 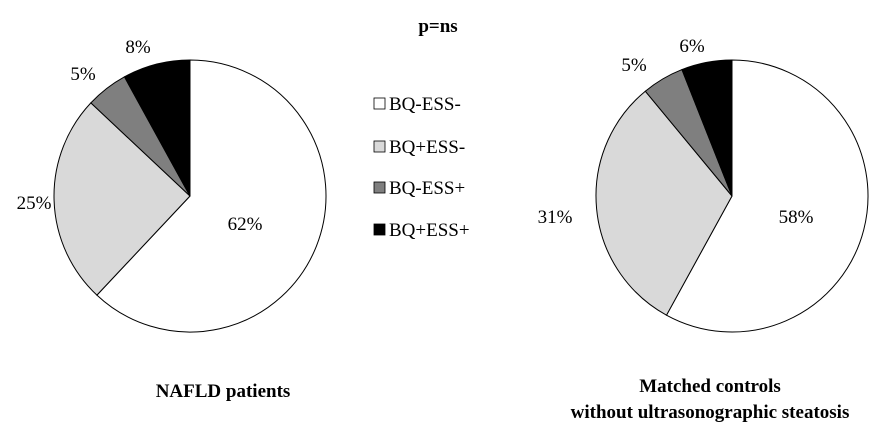 I want to click on legend-entry: BQ+ESS+, so click(x=421, y=230).